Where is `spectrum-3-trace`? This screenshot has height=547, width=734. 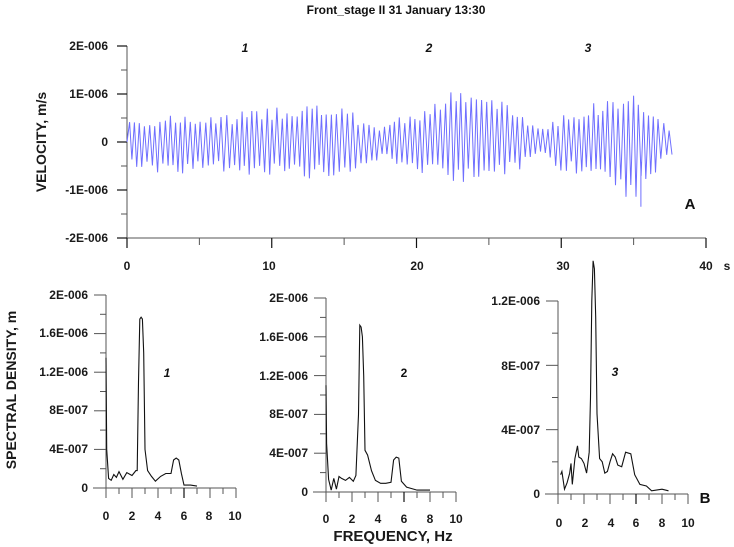 spectrum-3-trace is located at coordinates (614, 376).